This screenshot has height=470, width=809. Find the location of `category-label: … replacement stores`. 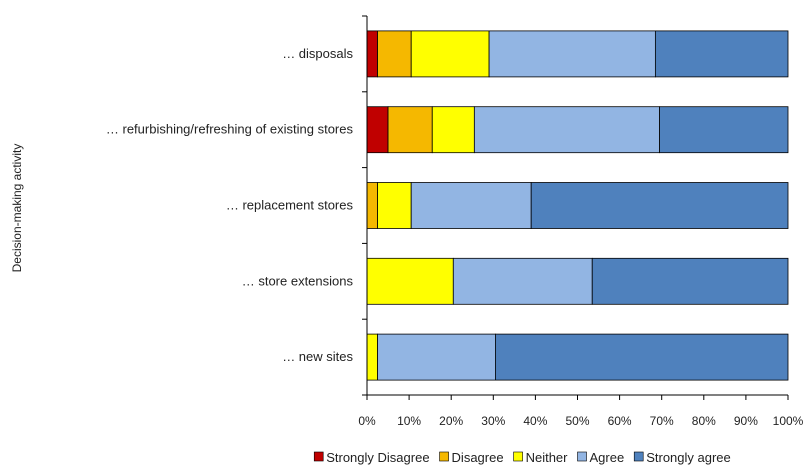

category-label: … replacement stores is located at coordinates (290, 205).